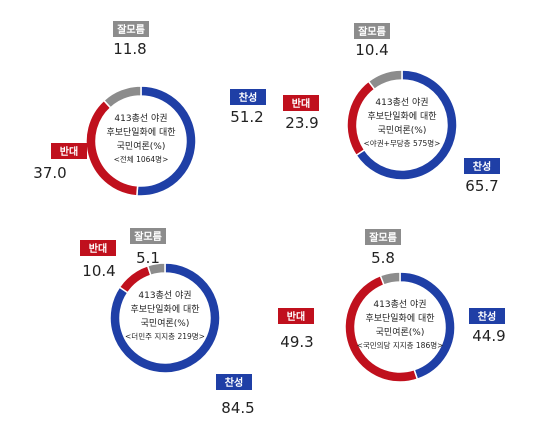 This screenshot has height=432, width=550. Describe the element at coordinates (383, 258) in the screenshot. I see `data-label-unknown: 5.8` at that location.